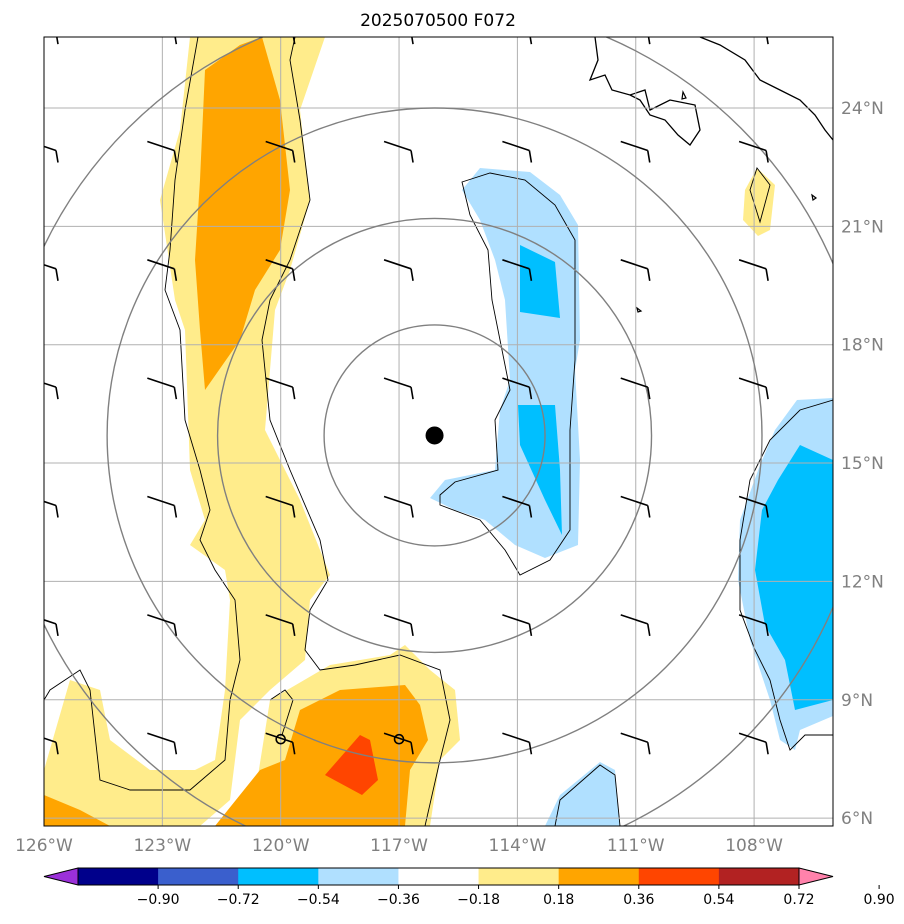 Image resolution: width=904 pixels, height=924 pixels. Describe the element at coordinates (794, 577) in the screenshot. I see `negative-east-core` at that location.